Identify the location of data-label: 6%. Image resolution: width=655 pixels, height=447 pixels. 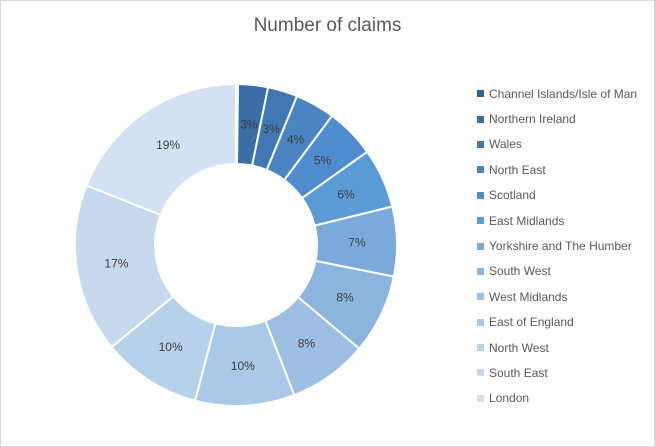
(346, 195).